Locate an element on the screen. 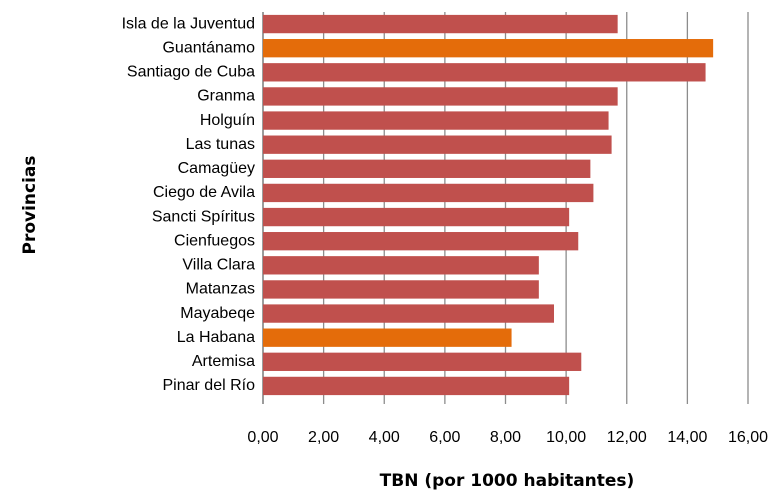 Image resolution: width=777 pixels, height=493 pixels. y-tick-label: Sancti Spíritus is located at coordinates (203, 216).